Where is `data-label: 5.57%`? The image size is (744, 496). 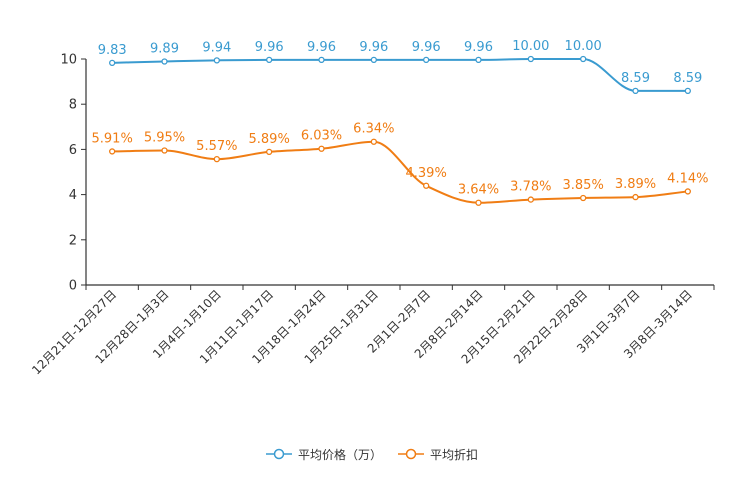 data-label: 5.57% is located at coordinates (216, 146).